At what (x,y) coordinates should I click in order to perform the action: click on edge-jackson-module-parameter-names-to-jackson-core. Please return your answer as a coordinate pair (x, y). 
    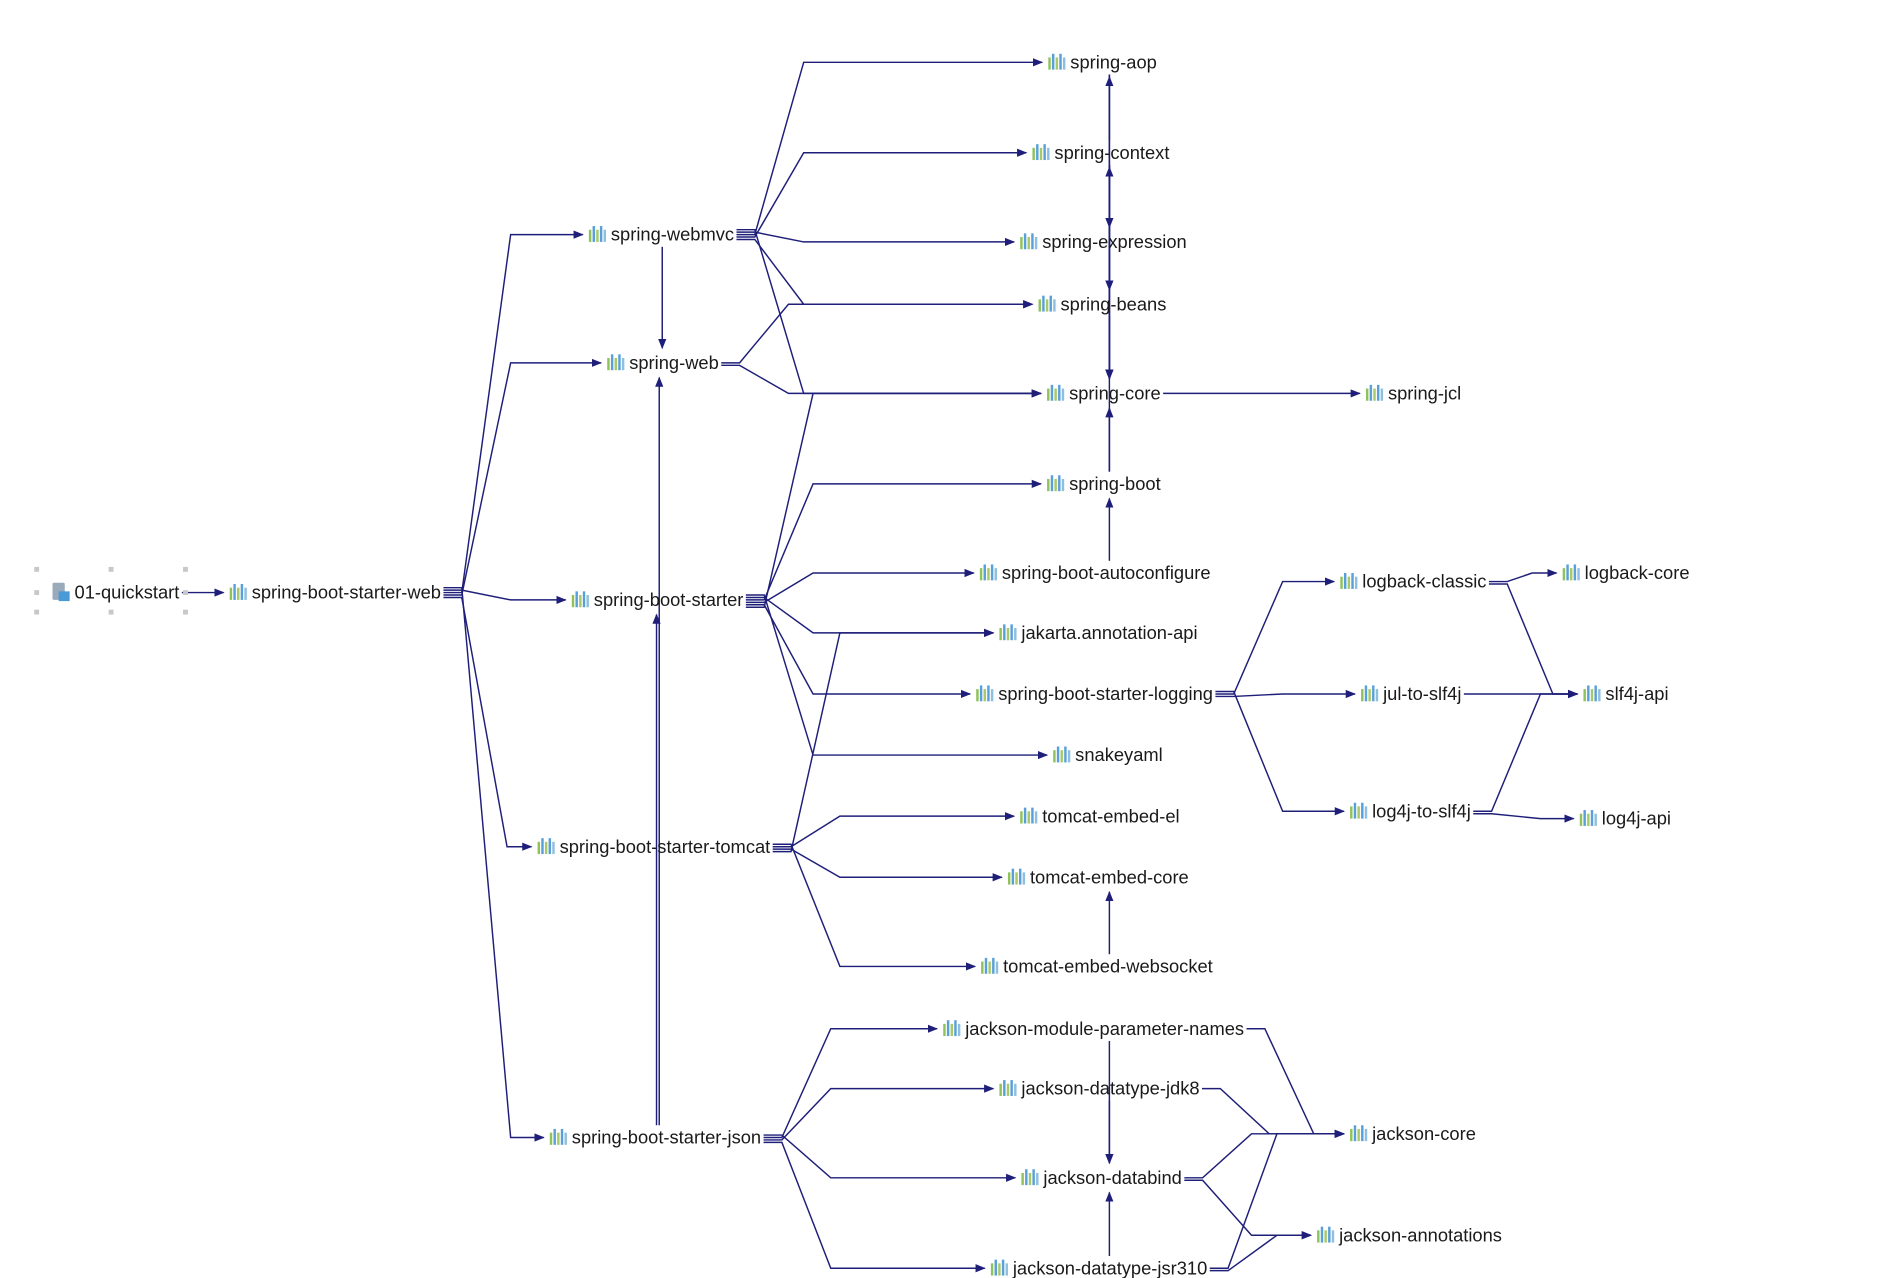
    Looking at the image, I should click on (1295, 1083).